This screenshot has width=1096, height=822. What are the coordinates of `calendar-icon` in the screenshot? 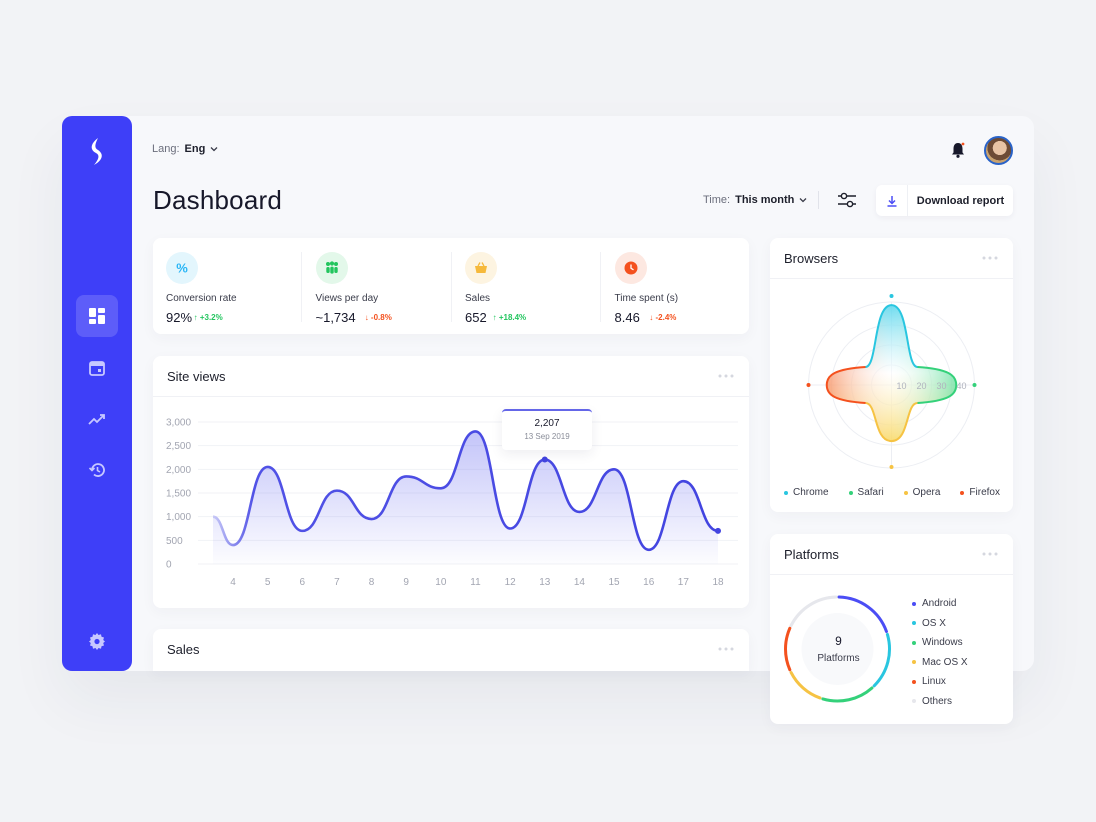 It's located at (97, 368).